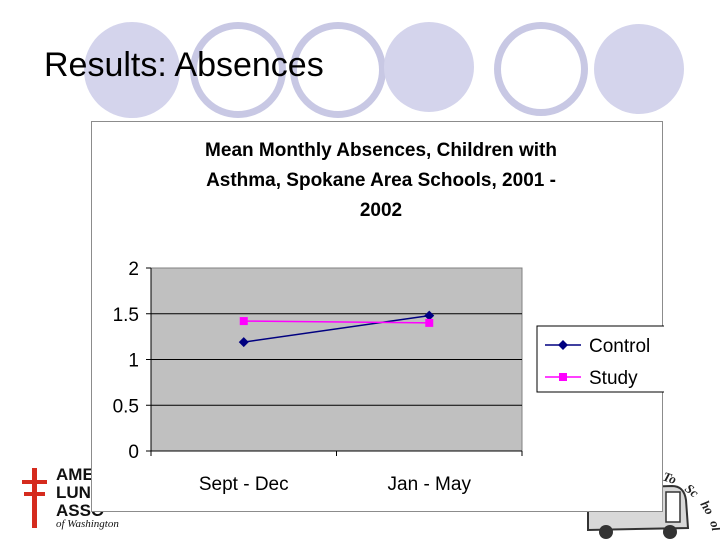 The image size is (720, 545). I want to click on y-tick-label: 1.5, so click(126, 315).